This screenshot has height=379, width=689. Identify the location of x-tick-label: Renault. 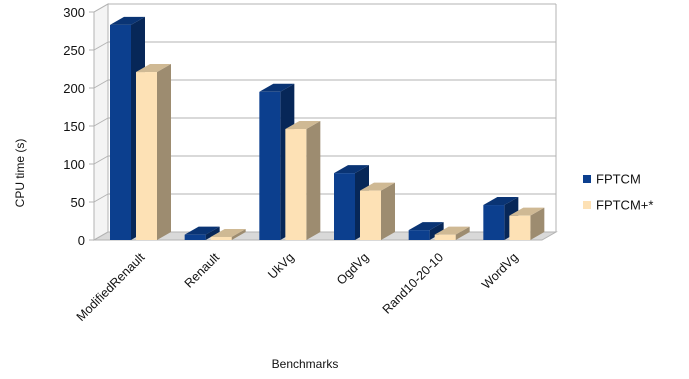
(202, 270).